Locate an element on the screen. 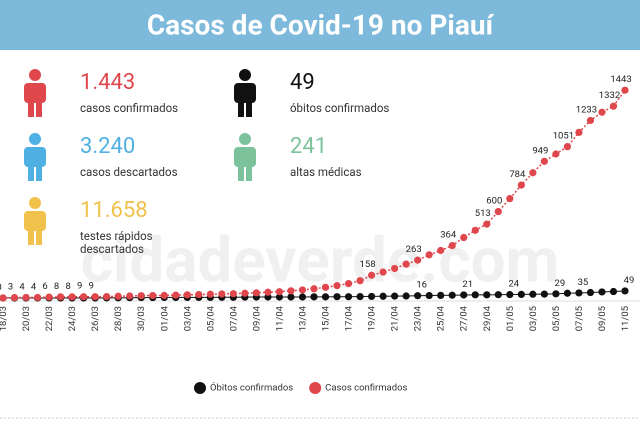 The height and width of the screenshot is (431, 640). stat-value: 241 is located at coordinates (308, 146).